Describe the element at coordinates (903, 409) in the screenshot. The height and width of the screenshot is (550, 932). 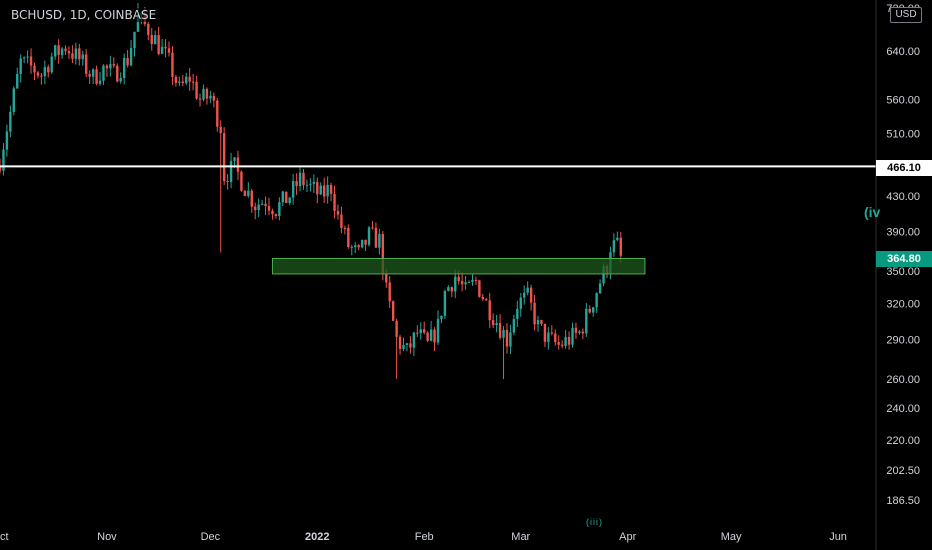
I see `y-tick-label: 240.00` at that location.